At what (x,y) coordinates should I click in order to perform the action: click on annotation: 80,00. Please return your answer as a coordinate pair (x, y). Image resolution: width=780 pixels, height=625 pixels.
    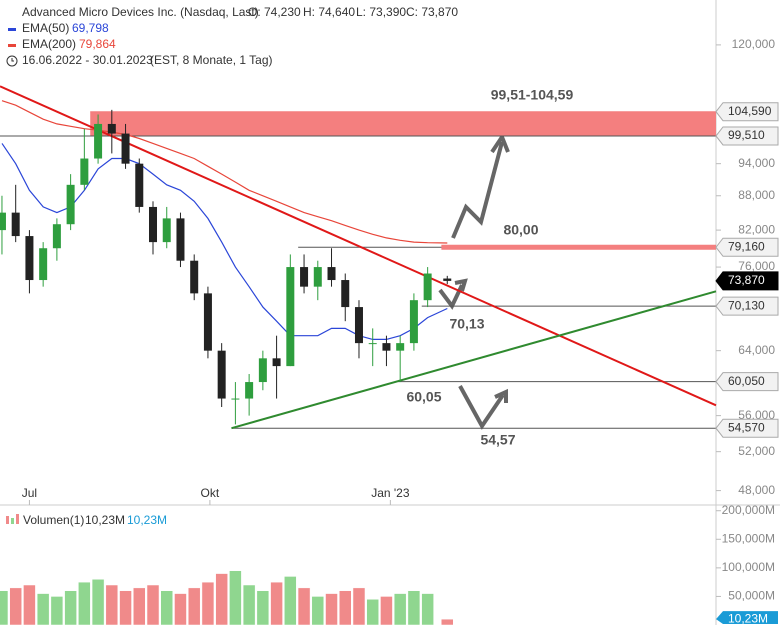
    Looking at the image, I should click on (520, 230).